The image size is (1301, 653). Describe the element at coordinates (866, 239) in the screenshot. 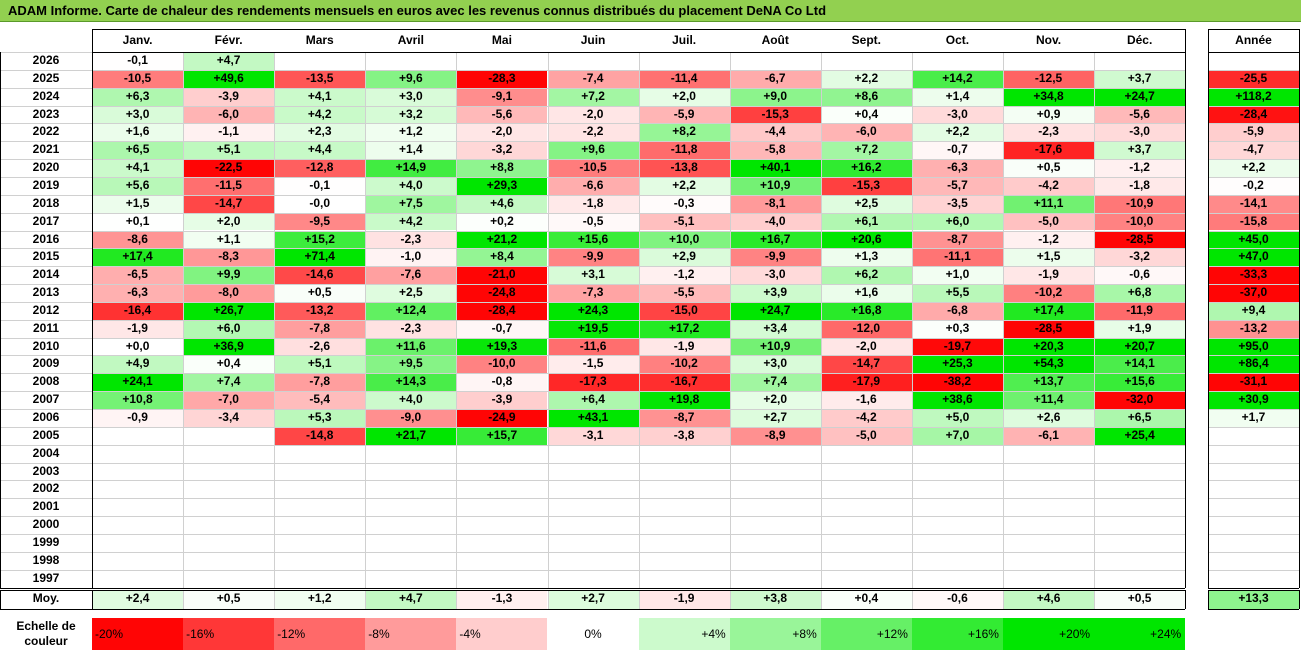

I see `heatmap-cell: +20,6` at that location.